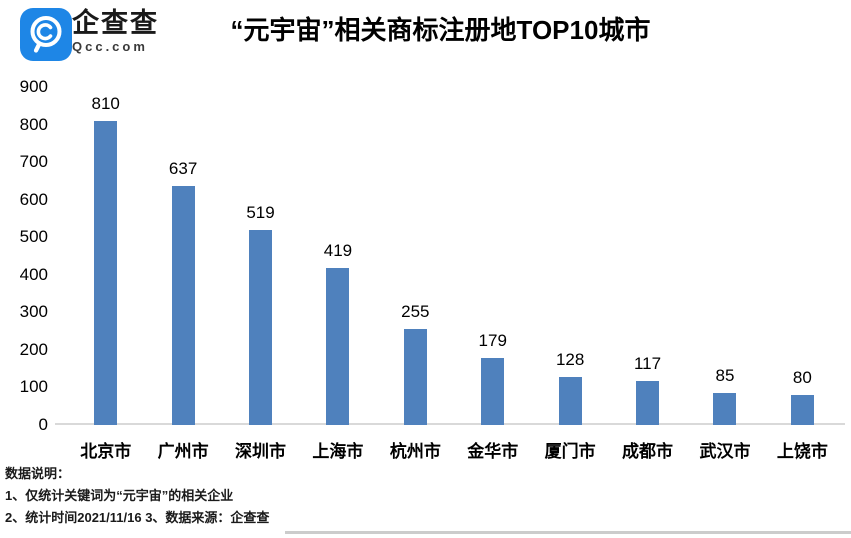 The image size is (851, 538). What do you see at coordinates (440, 30) in the screenshot?
I see `page-title: “元宇宙”相关商标注册地TOP10城市` at bounding box center [440, 30].